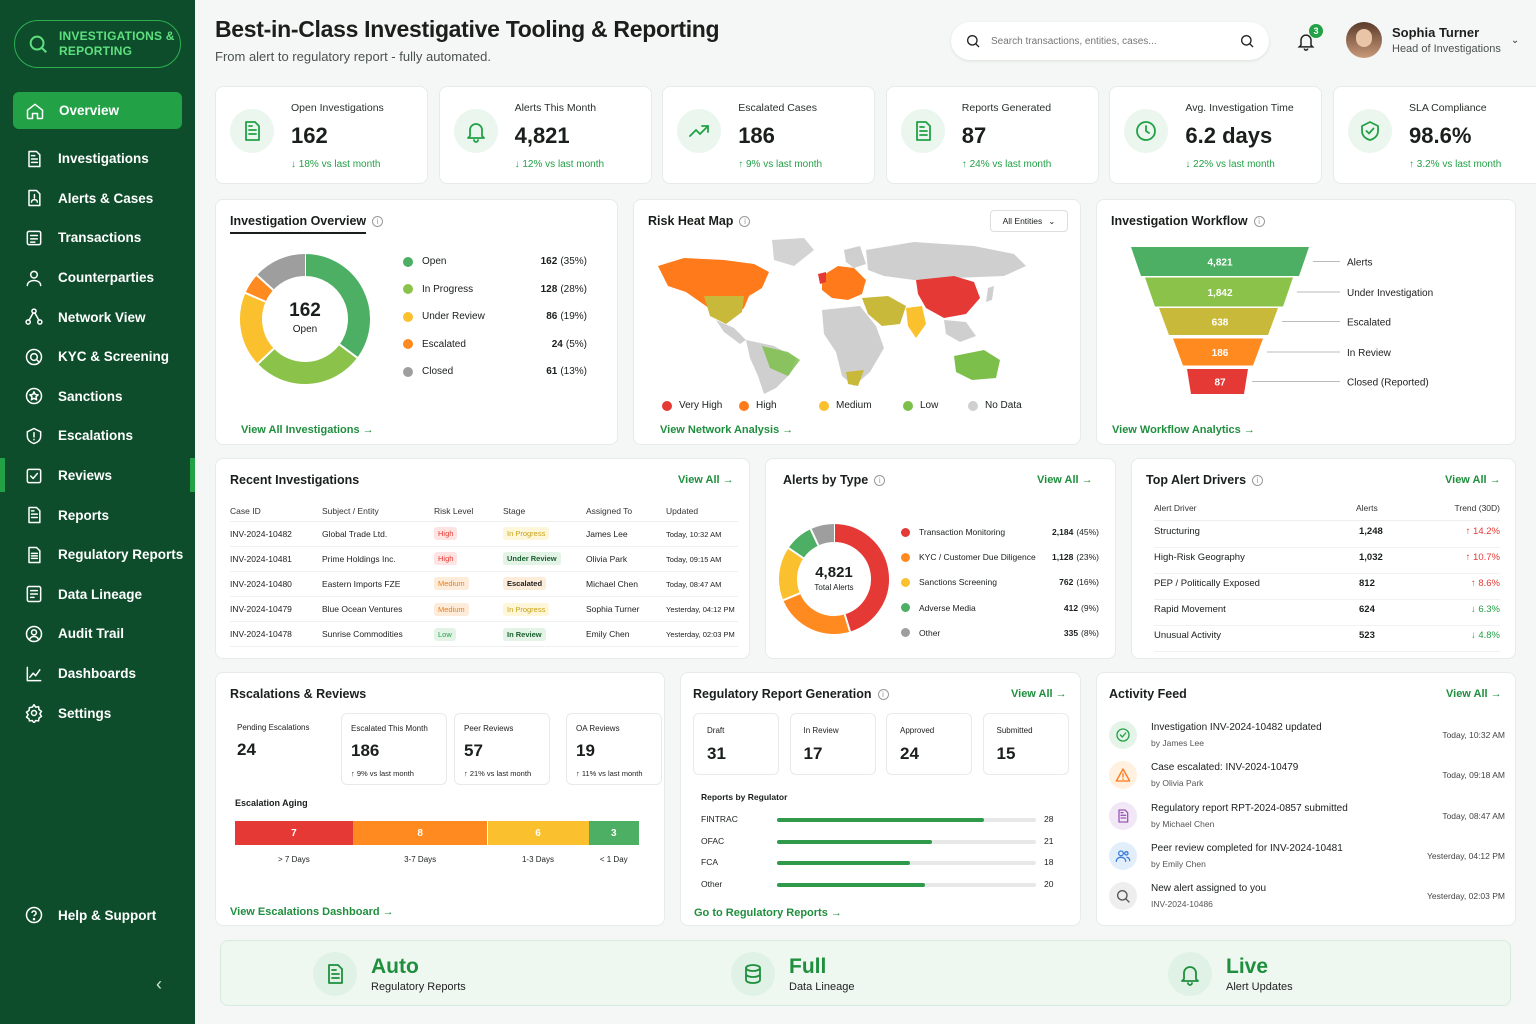 The image size is (1536, 1024). What do you see at coordinates (524, 634) in the screenshot?
I see `stage-badge: In Review` at bounding box center [524, 634].